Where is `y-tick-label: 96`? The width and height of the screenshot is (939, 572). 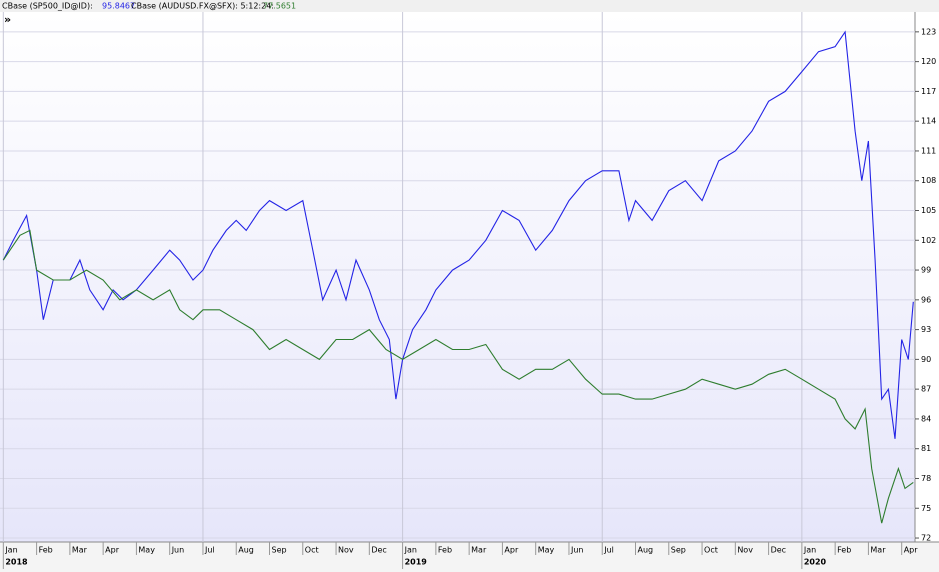 y-tick-label: 96 is located at coordinates (926, 299).